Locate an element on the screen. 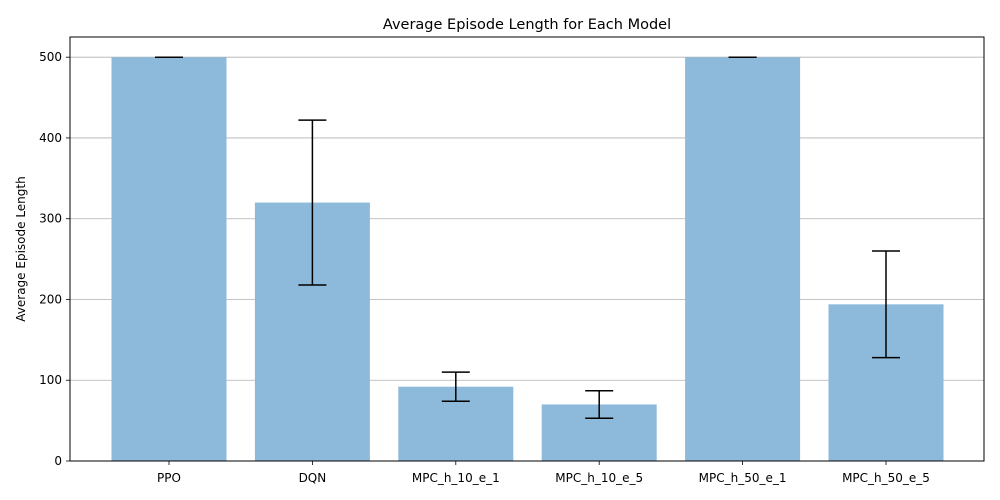 The image size is (1000, 500). x-tick-label: PPO is located at coordinates (169, 478).